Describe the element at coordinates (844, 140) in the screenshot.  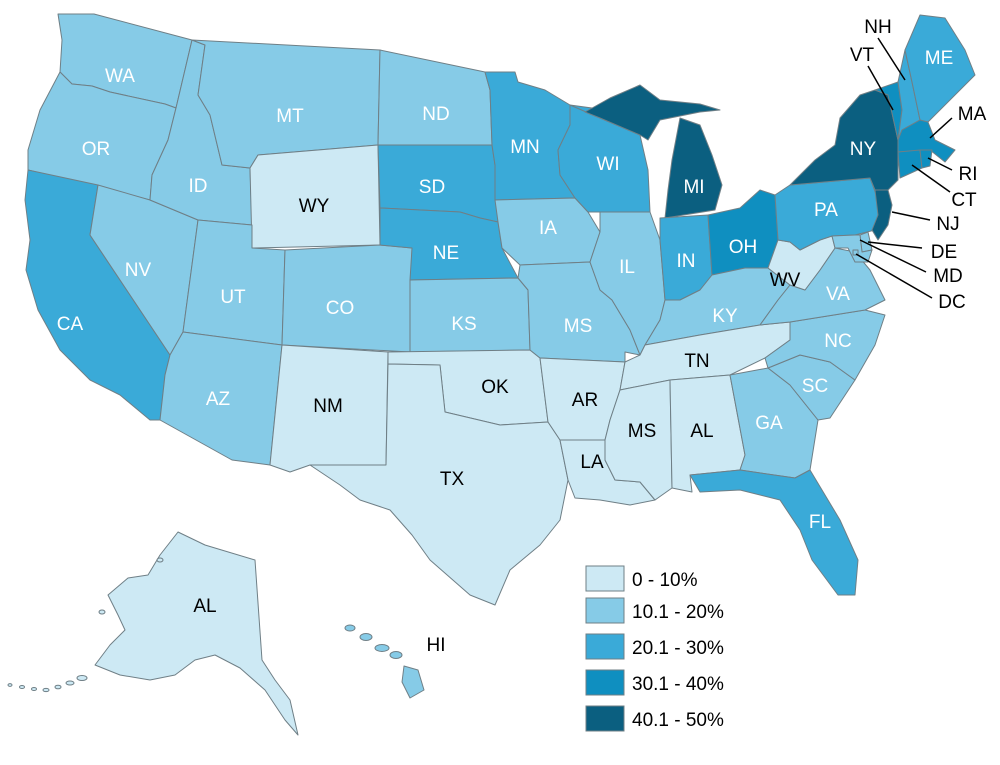
I see `state-ny` at that location.